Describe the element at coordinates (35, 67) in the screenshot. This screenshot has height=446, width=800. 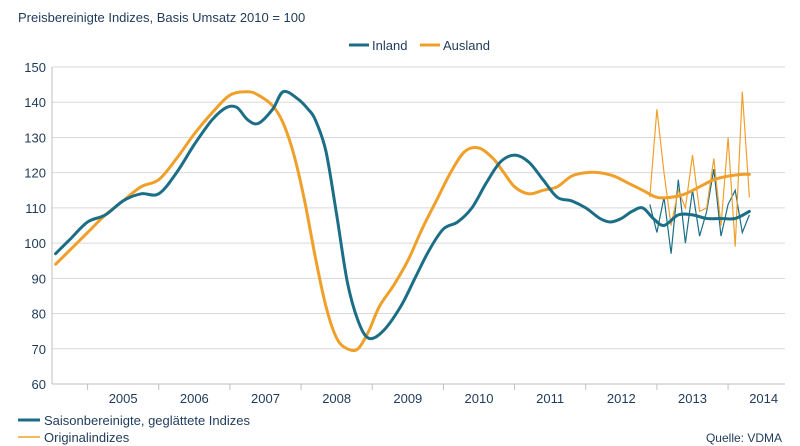
I see `y-tick-label: 150` at that location.